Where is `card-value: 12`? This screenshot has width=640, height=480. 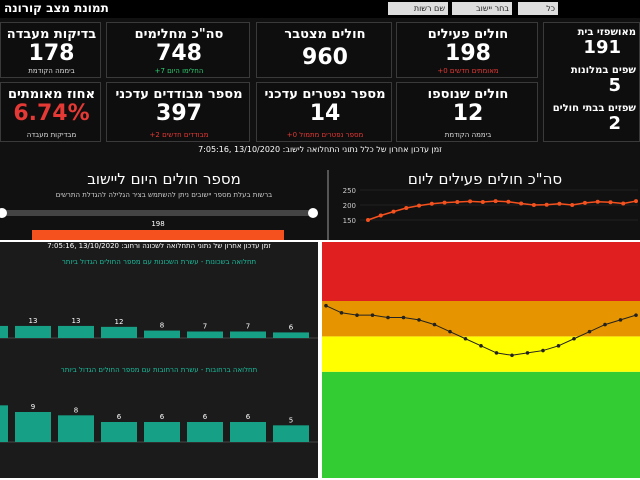
card-value: 12 is located at coordinates (468, 113).